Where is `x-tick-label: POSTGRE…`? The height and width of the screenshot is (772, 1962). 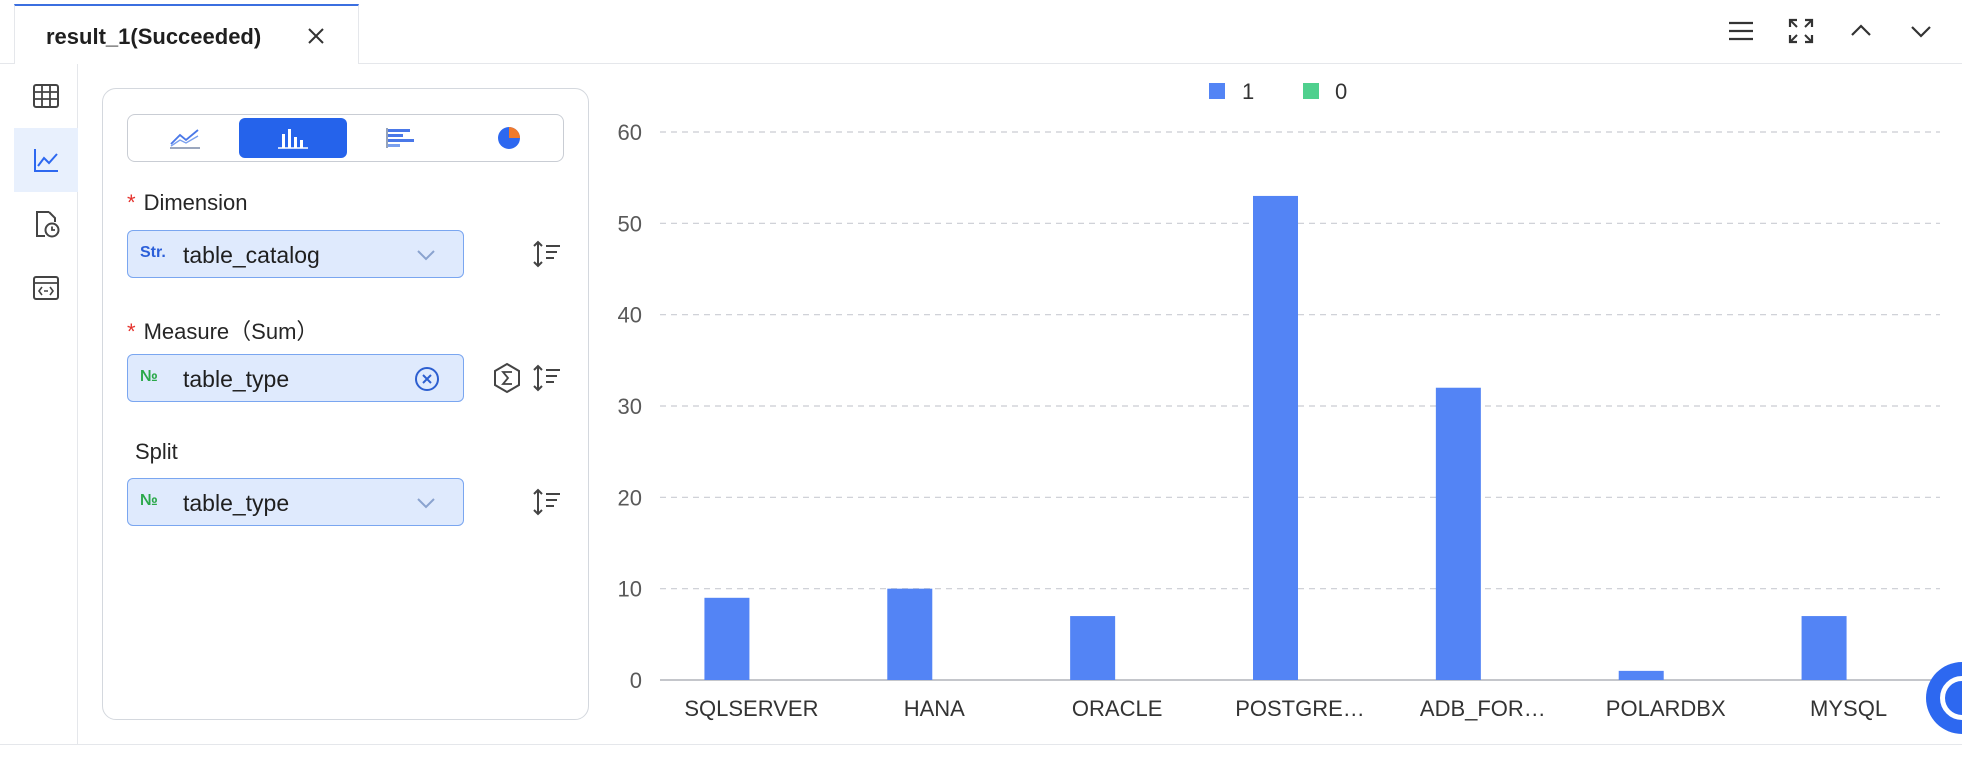
x-tick-label: POSTGRE… is located at coordinates (1300, 708).